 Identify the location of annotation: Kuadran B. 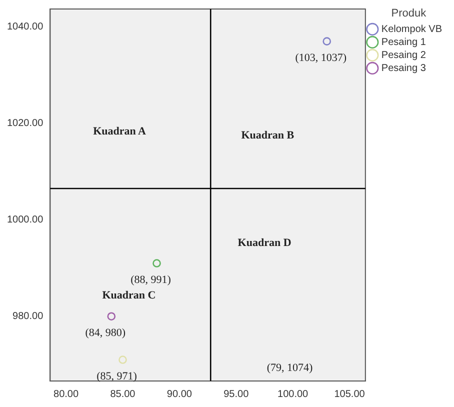
(268, 135).